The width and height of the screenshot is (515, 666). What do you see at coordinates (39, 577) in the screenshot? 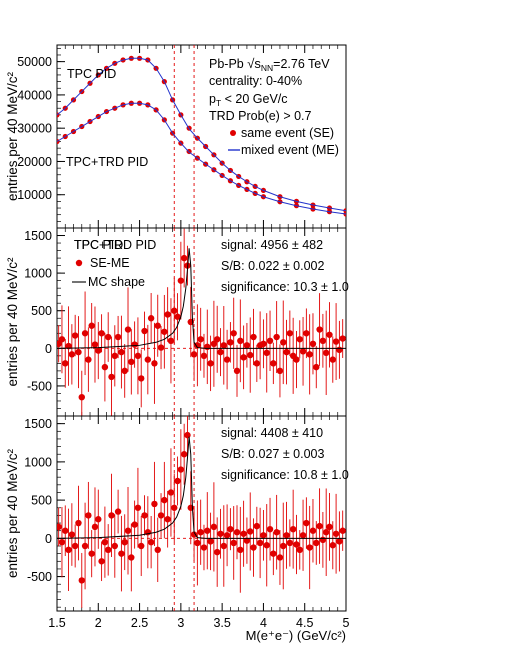
I see `y-tick-label: -500` at bounding box center [39, 577].